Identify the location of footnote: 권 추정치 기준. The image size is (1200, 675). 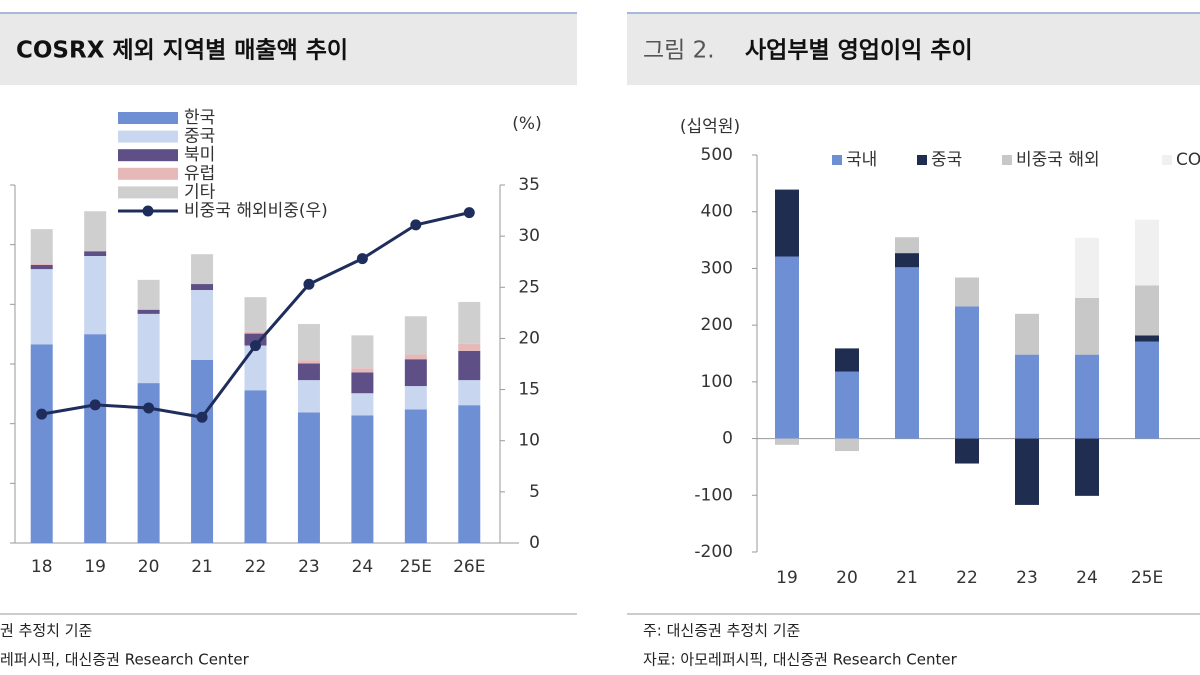
(46, 631).